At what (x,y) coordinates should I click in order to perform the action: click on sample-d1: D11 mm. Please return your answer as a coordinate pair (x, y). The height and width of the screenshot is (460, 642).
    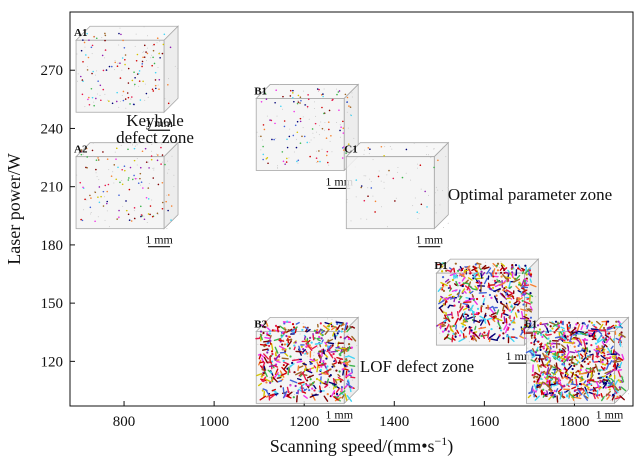
    Looking at the image, I should click on (487, 311).